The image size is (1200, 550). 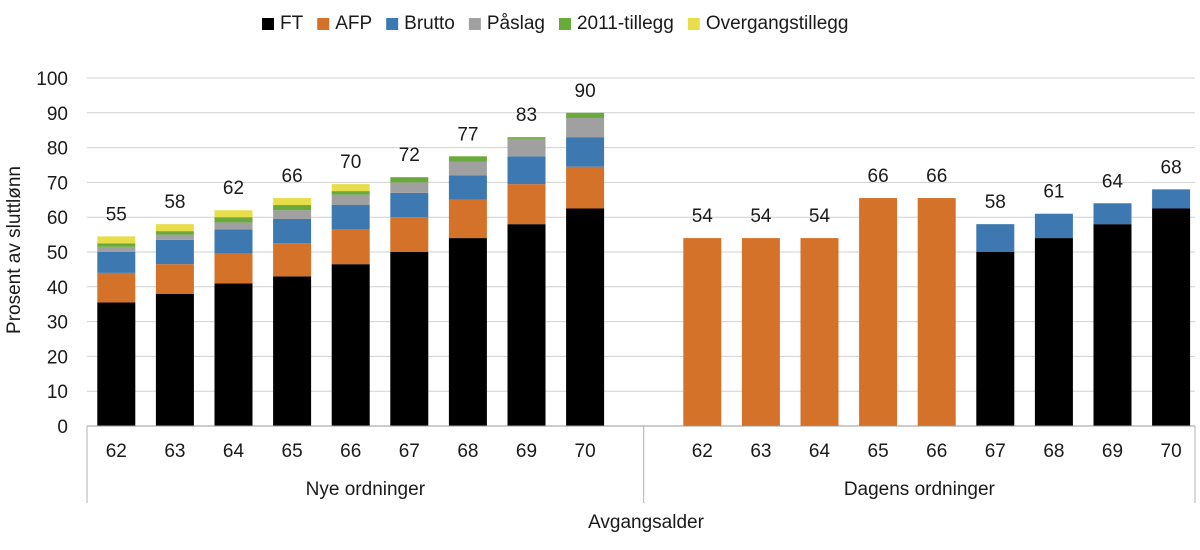 What do you see at coordinates (585, 91) in the screenshot?
I see `bar-total-label: 90` at bounding box center [585, 91].